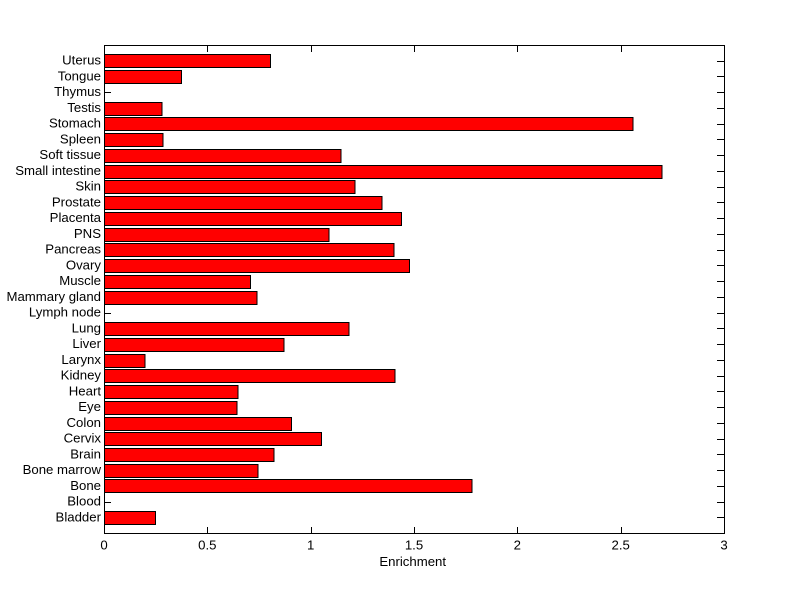 The image size is (800, 599). Describe the element at coordinates (80, 139) in the screenshot. I see `svg-text: Spleen` at that location.